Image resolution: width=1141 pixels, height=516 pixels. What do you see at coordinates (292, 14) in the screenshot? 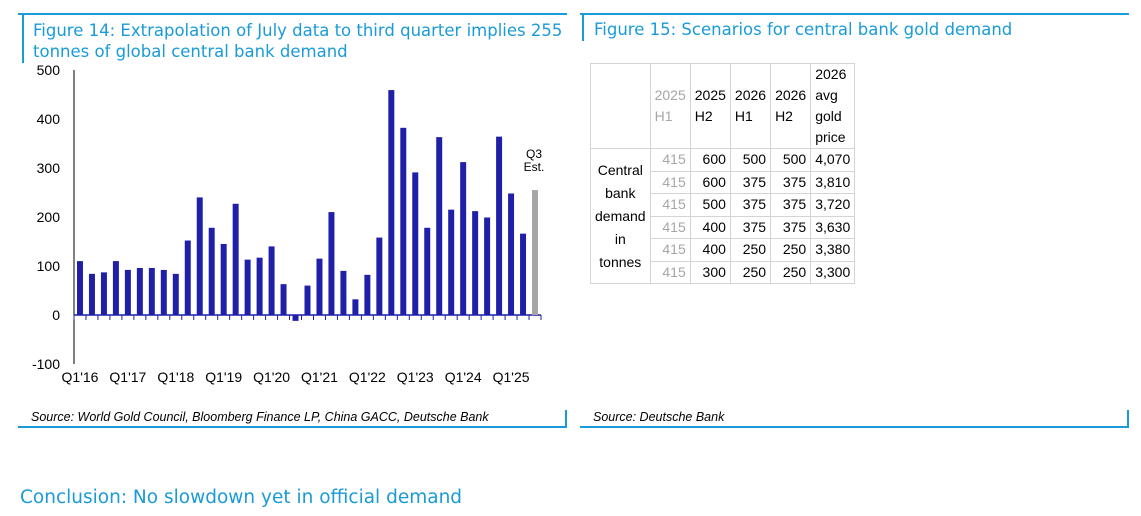
I see `figure-14-top-rule` at bounding box center [292, 14].